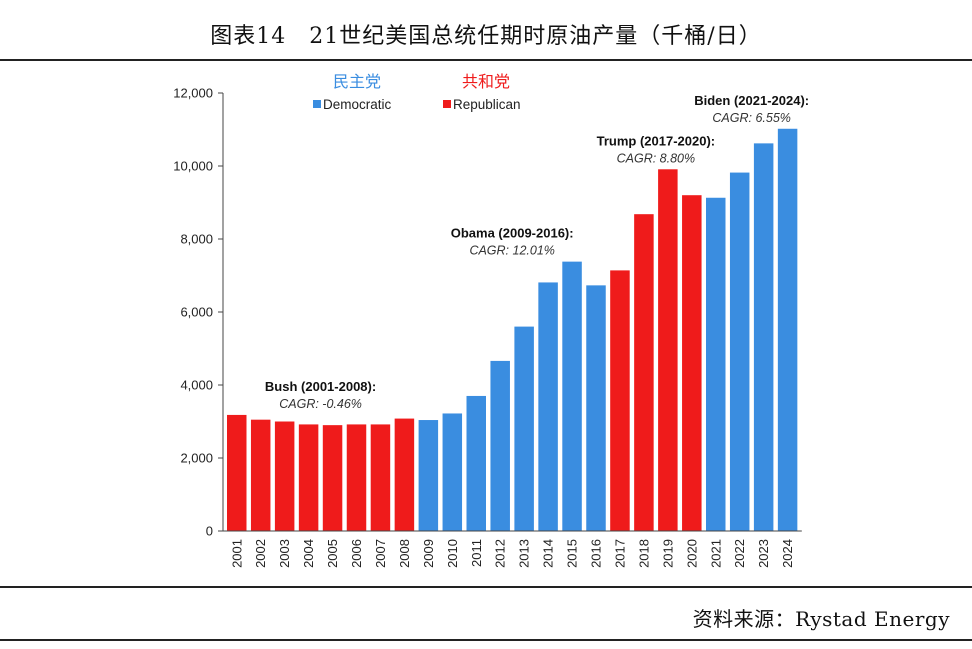 The height and width of the screenshot is (649, 972). I want to click on x-tick-label: 2003, so click(284, 553).